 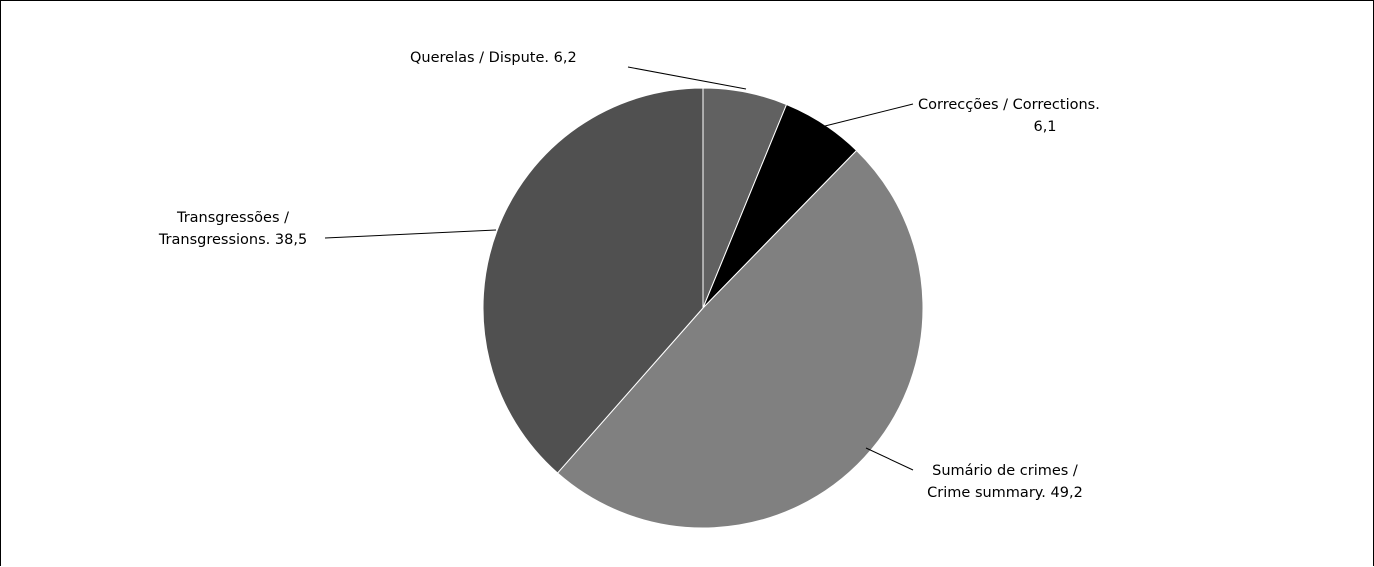 I want to click on data-label-transgressoes-line1: Transgressões /, so click(x=232, y=218).